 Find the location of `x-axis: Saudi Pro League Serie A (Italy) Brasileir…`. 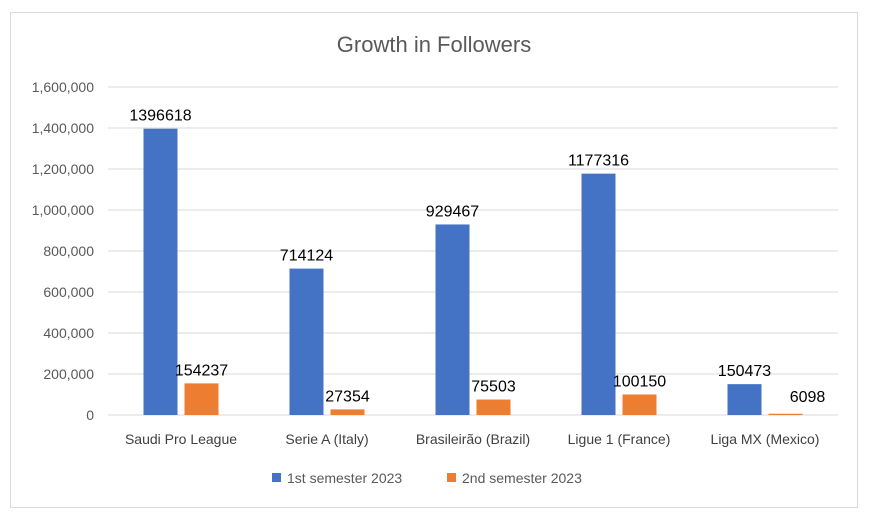

x-axis: Saudi Pro League Serie A (Italy) Brasileir… is located at coordinates (472, 439).